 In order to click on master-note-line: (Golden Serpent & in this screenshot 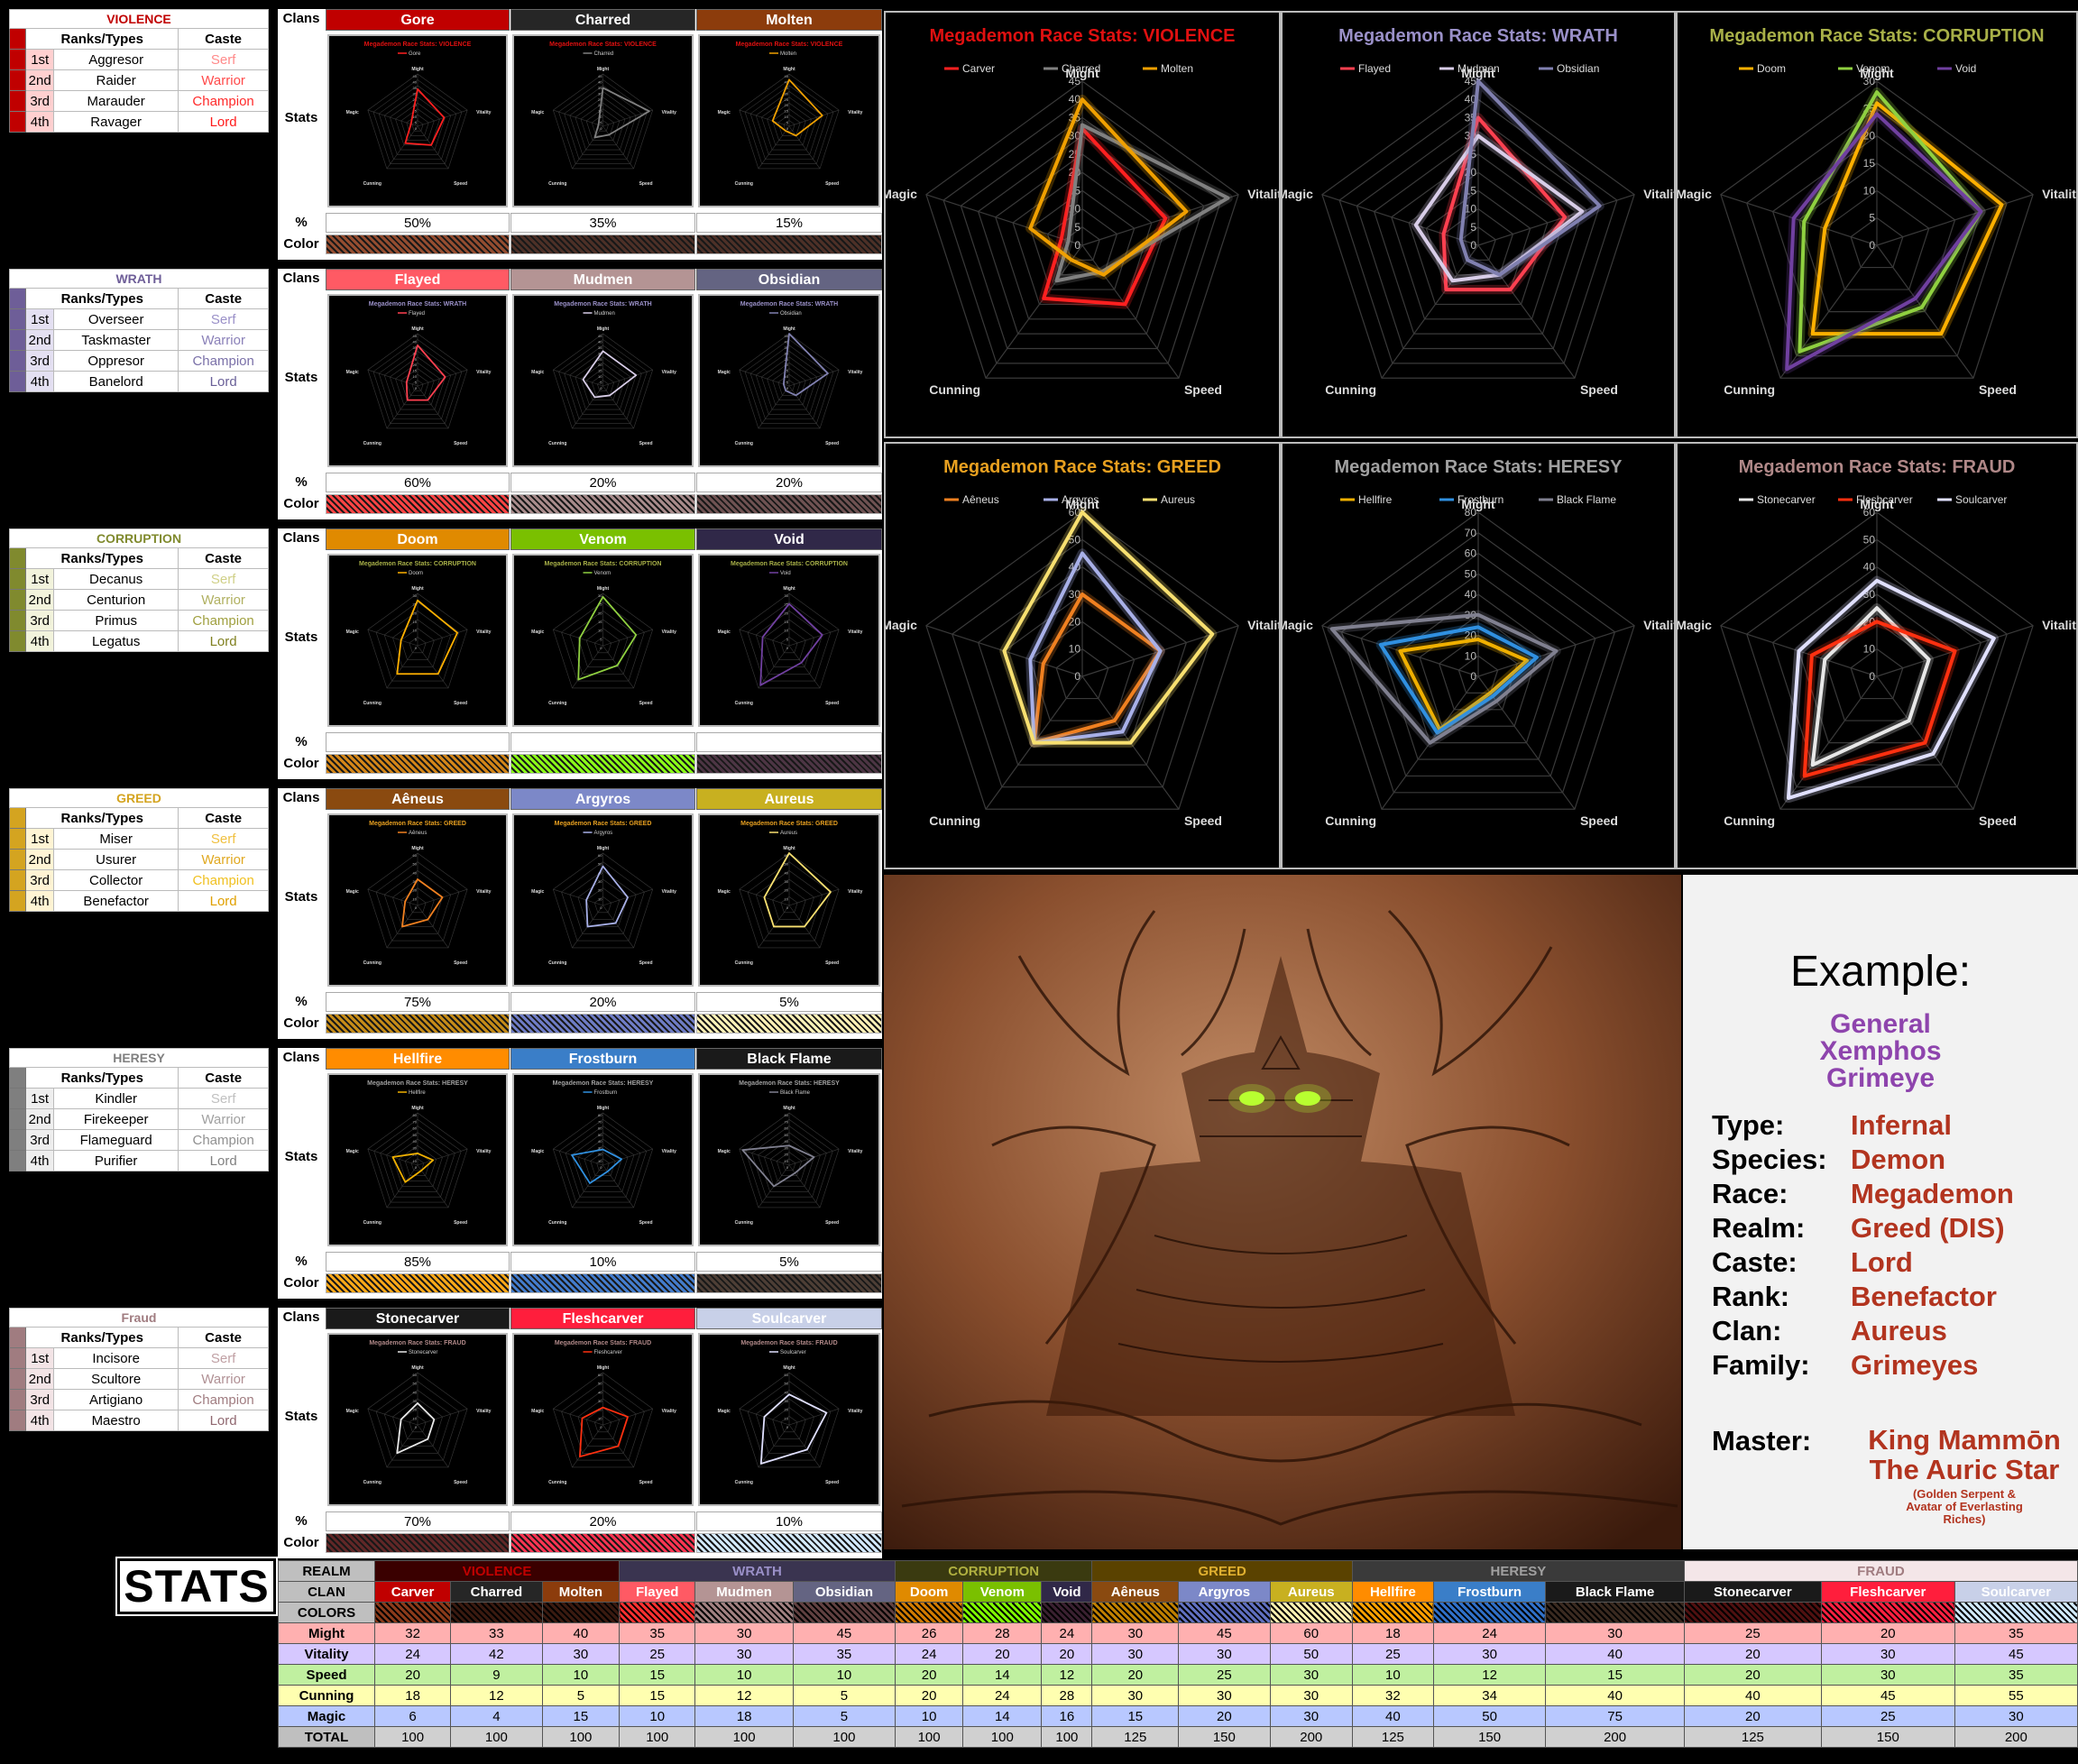, I will do `click(1964, 1494)`.